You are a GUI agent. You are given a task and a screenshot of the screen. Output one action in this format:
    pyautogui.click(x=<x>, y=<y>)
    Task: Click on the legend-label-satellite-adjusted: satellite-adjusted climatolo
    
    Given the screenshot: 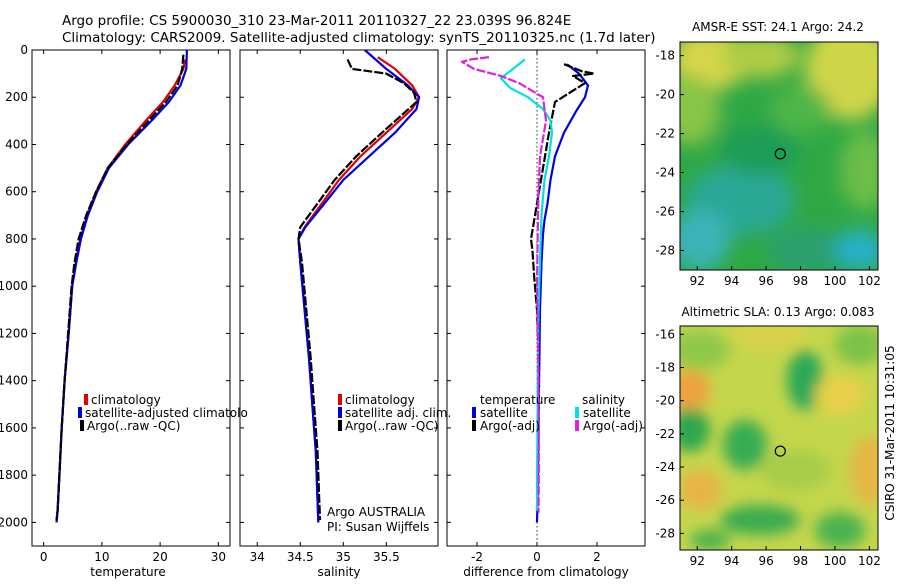 What is the action you would take?
    pyautogui.click(x=166, y=413)
    